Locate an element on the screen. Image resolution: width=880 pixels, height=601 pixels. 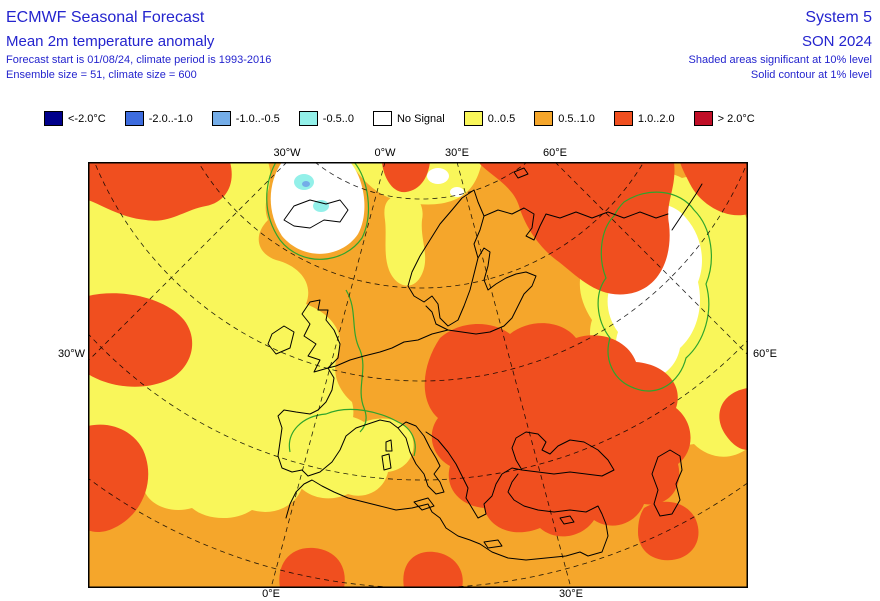
region-red-topleft is located at coordinates (160, 191).